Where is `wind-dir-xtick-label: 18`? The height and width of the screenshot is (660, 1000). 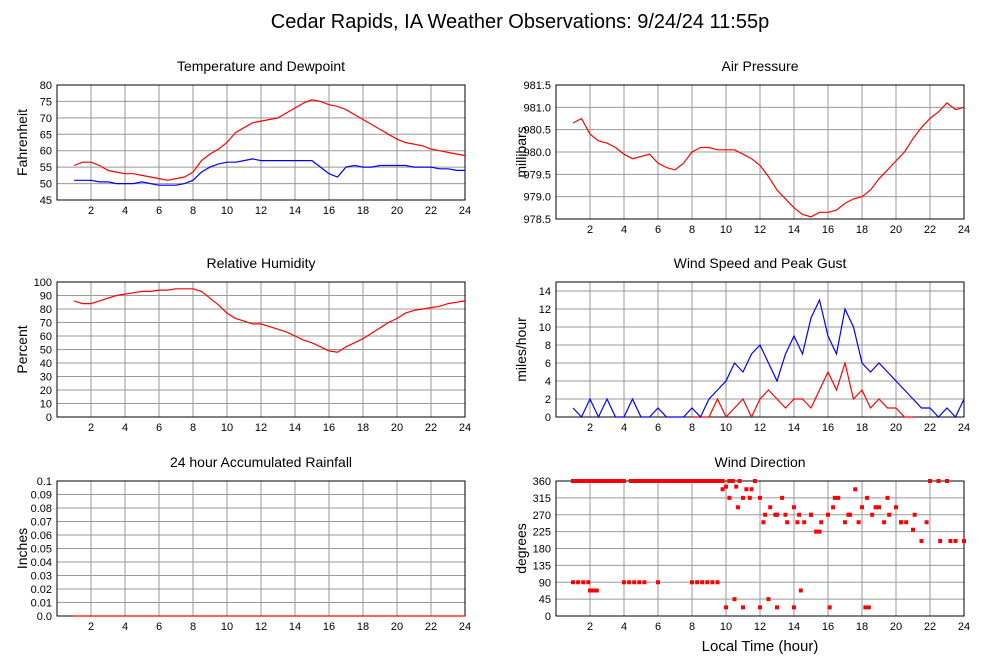 wind-dir-xtick-label: 18 is located at coordinates (862, 627).